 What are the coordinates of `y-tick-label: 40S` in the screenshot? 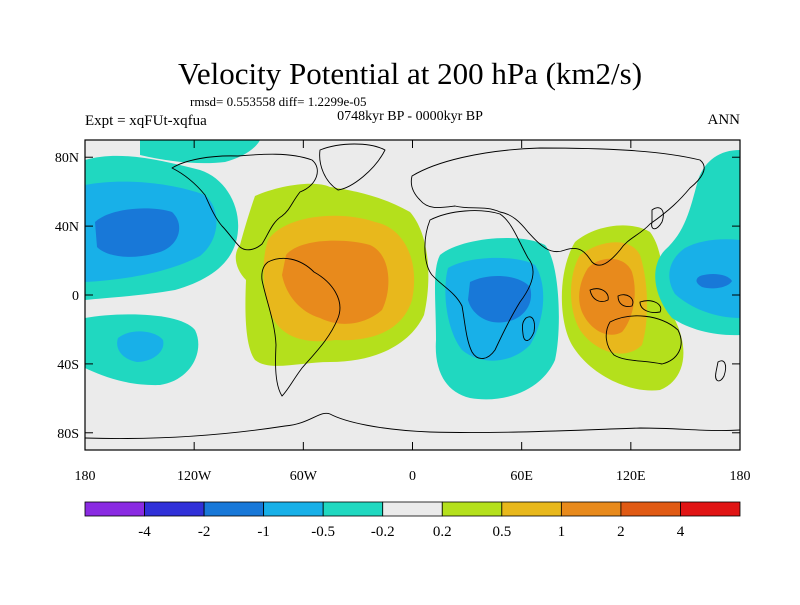 It's located at (68, 365).